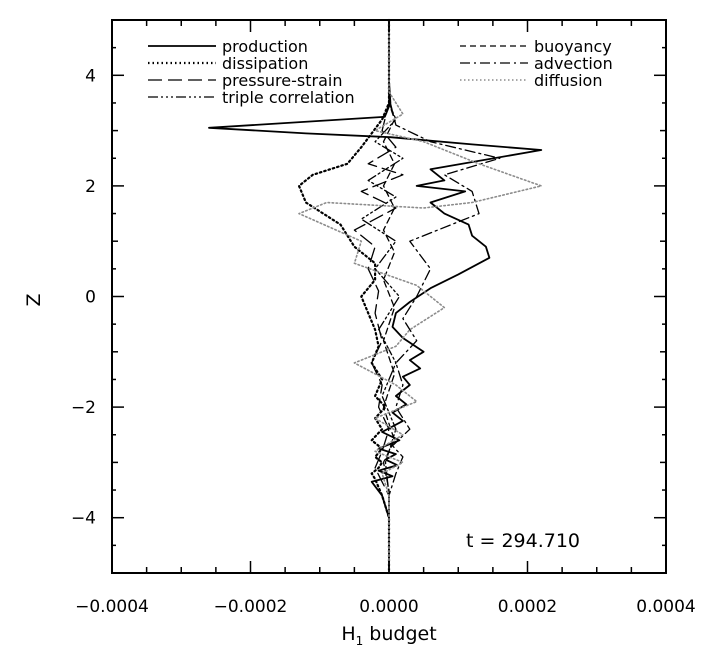 The image size is (722, 653). I want to click on legend-entry-dissipation: dissipation, so click(228, 63).